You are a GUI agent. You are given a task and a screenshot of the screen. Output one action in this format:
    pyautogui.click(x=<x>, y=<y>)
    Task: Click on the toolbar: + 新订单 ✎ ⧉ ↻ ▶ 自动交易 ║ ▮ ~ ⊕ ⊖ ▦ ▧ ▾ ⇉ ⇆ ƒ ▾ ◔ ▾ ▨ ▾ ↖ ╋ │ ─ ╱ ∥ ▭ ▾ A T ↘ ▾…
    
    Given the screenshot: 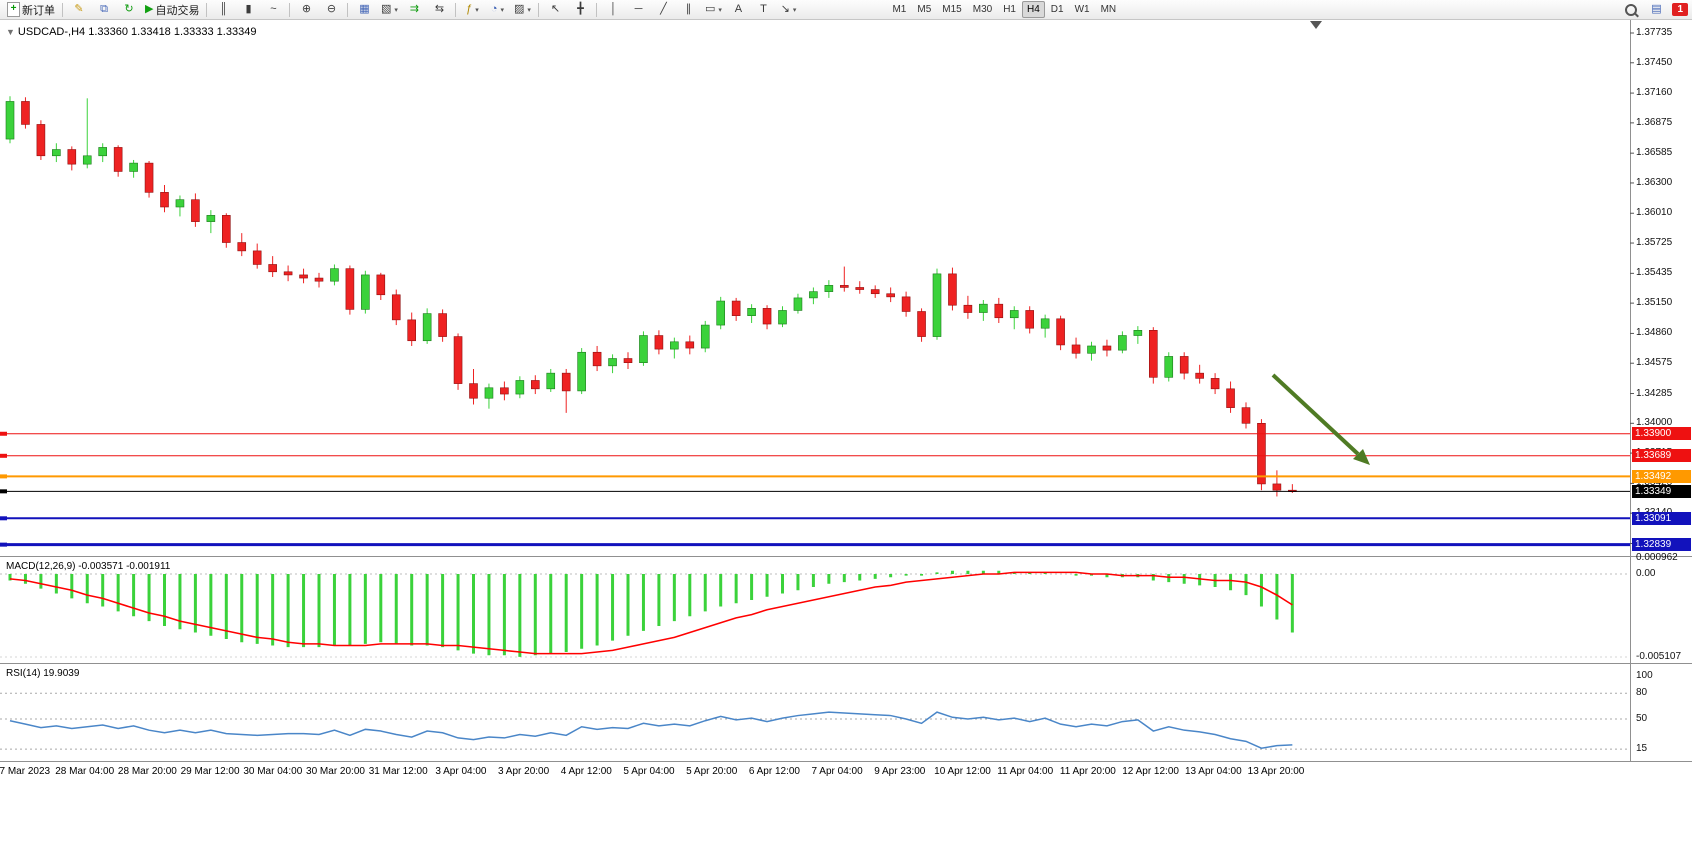 What is the action you would take?
    pyautogui.click(x=846, y=10)
    